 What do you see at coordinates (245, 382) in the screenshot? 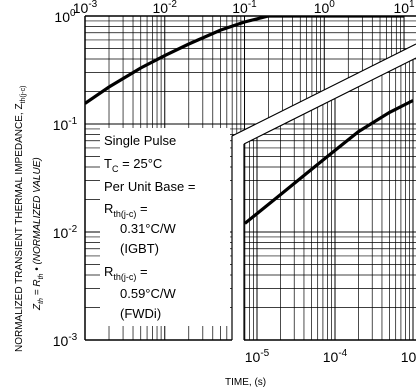
I see `x-axis-title: TIME, (s)` at bounding box center [245, 382].